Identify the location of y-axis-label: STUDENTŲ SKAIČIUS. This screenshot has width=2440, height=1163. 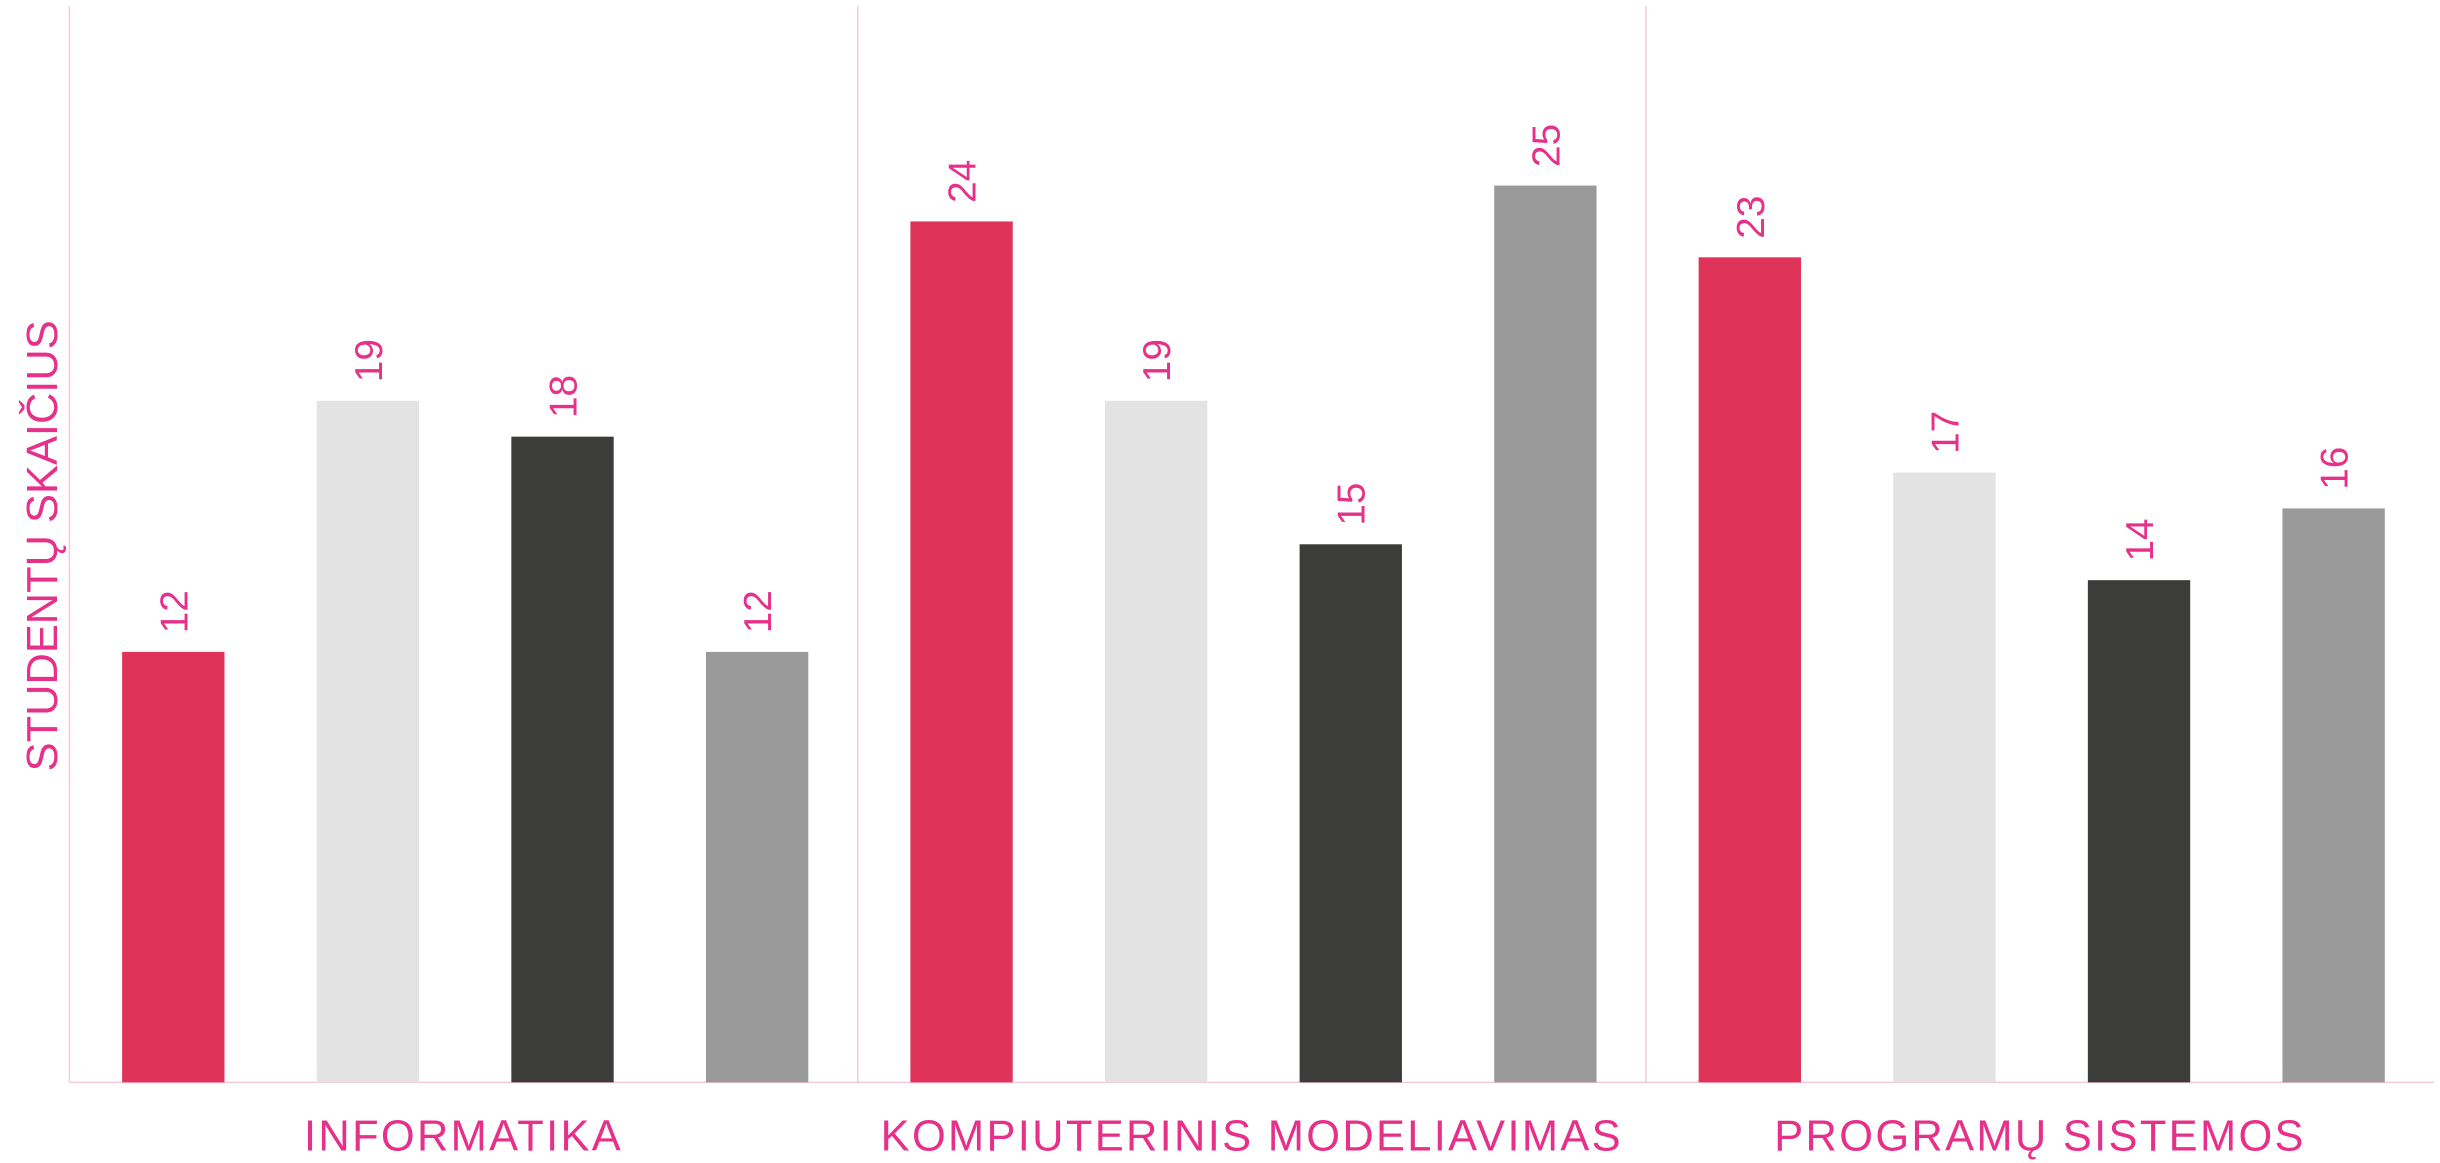
(43, 545).